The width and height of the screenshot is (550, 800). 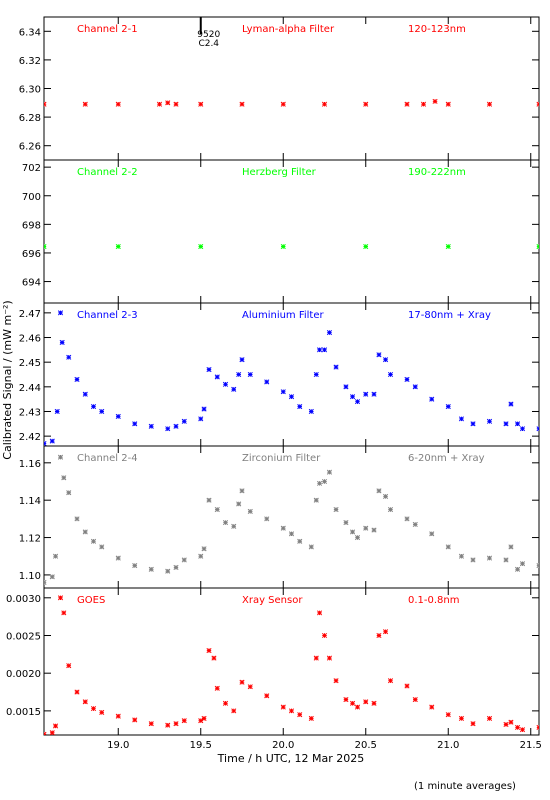 What do you see at coordinates (291, 246) in the screenshot?
I see `data-series` at bounding box center [291, 246].